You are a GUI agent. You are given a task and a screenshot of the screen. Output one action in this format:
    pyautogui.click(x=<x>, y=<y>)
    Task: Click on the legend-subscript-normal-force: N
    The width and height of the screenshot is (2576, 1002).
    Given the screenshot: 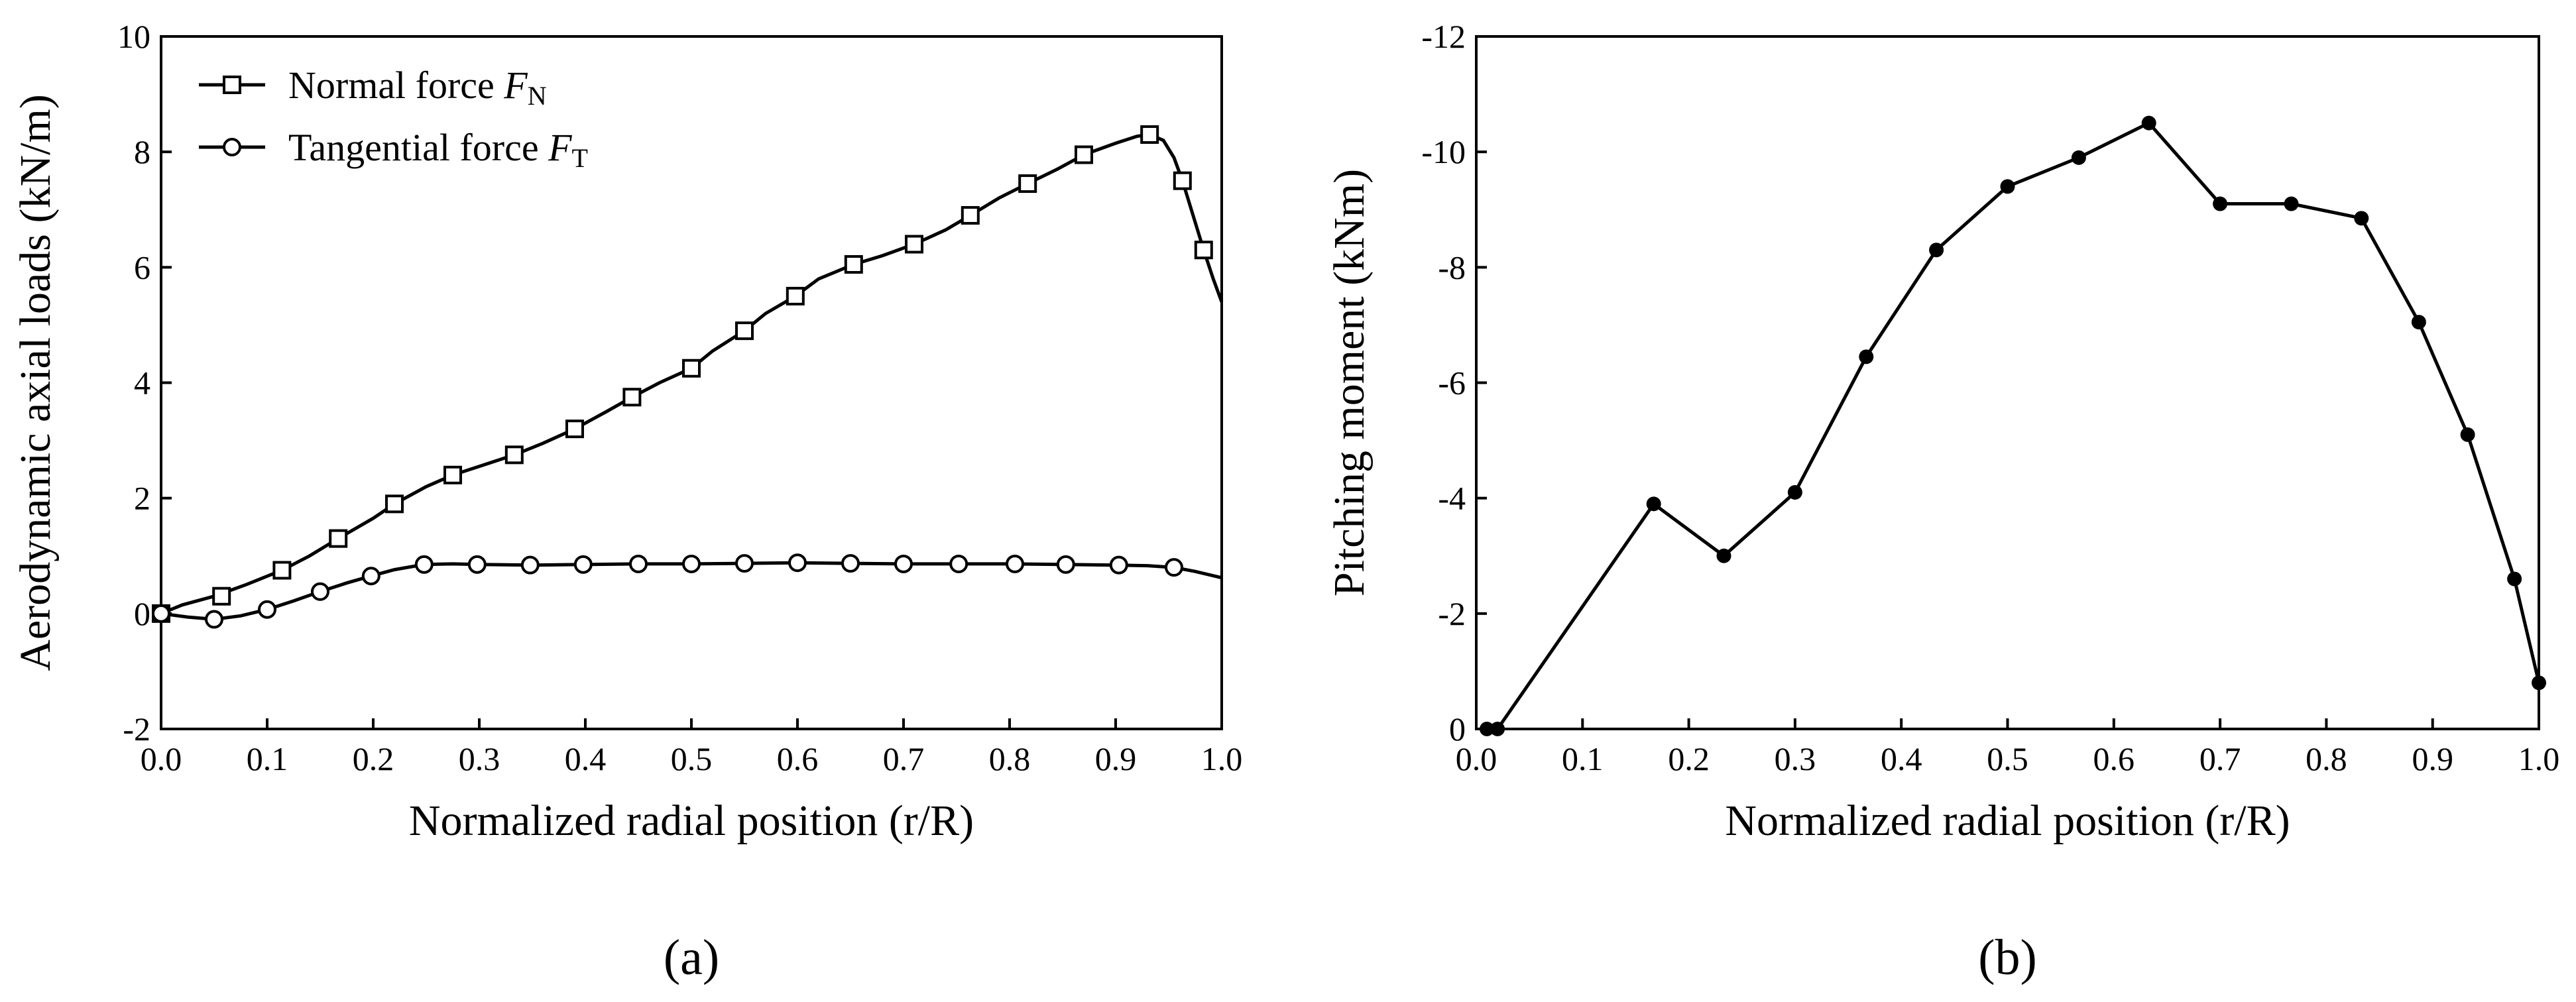 What is the action you would take?
    pyautogui.click(x=537, y=96)
    